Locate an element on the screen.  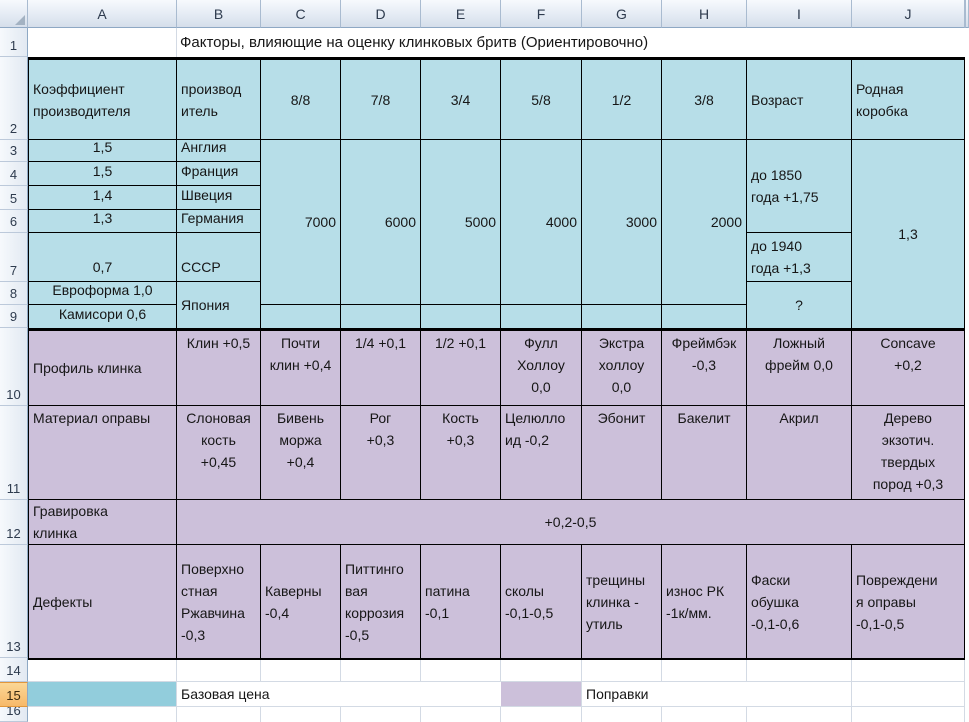
row-header-7: 7 is located at coordinates (14, 257).